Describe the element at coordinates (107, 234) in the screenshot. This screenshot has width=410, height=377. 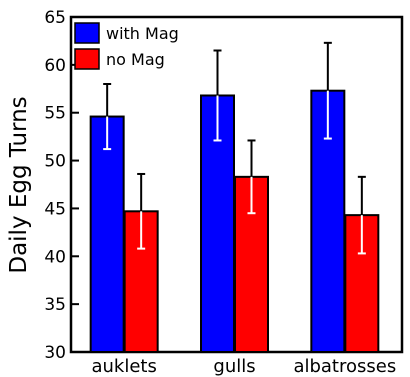
I see `bar-with-mag-auklets` at that location.